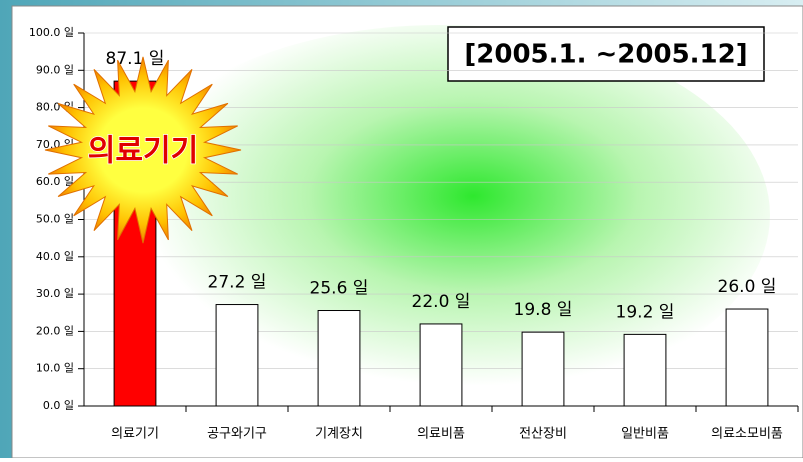 The height and width of the screenshot is (462, 803). What do you see at coordinates (58, 405) in the screenshot?
I see `y-tick-label: 0.0 일` at bounding box center [58, 405].